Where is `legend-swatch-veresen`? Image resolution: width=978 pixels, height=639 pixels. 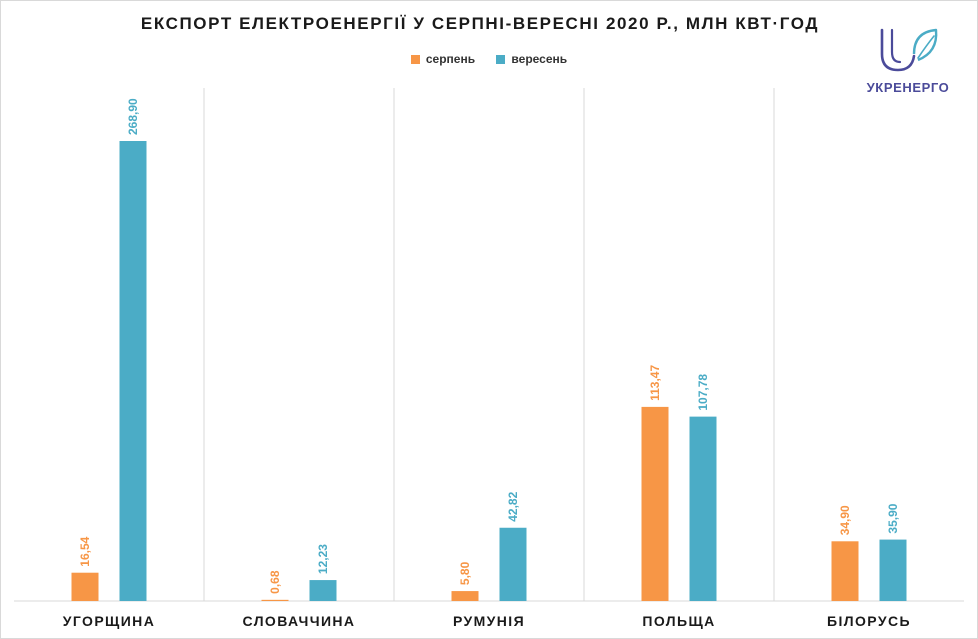
legend-swatch-veresen is located at coordinates (501, 59).